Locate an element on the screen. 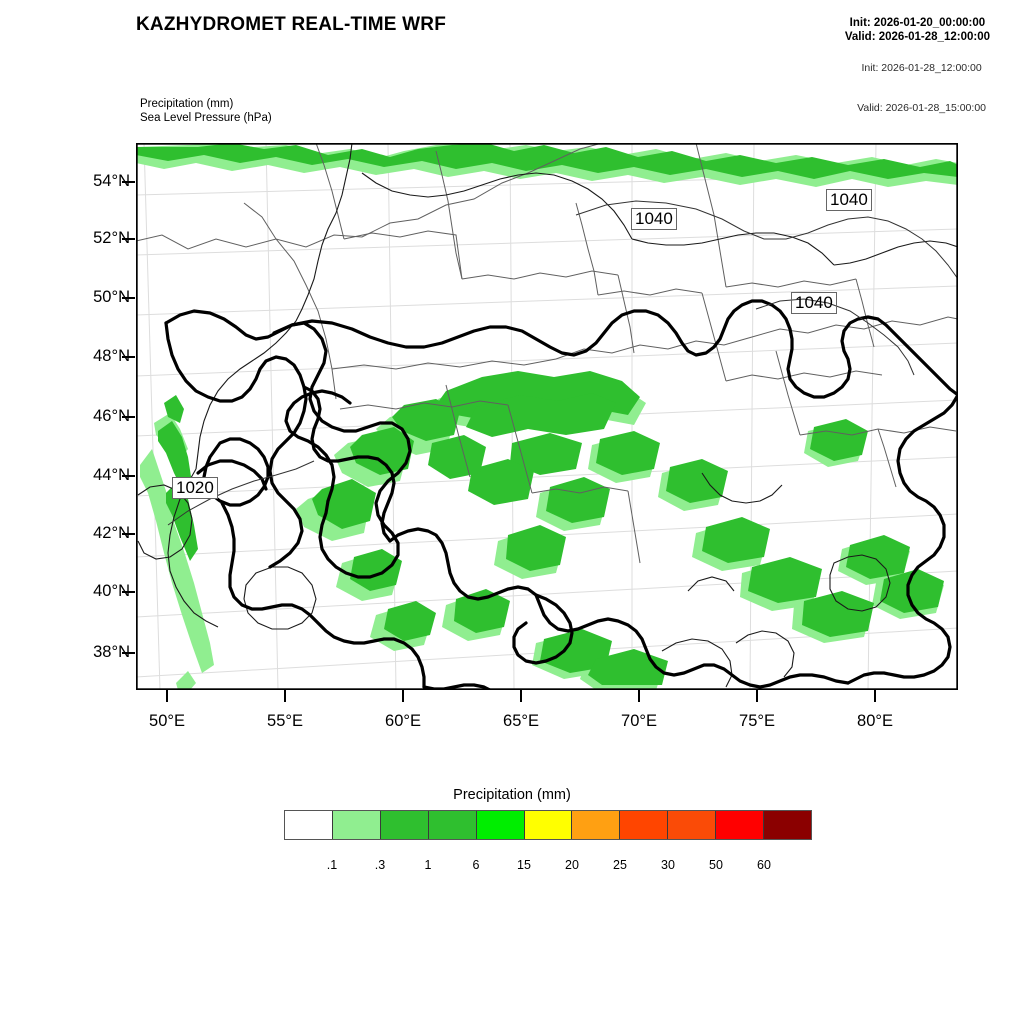 This screenshot has width=1024, height=1024. contour-label-1040-c: 1040 is located at coordinates (814, 303).